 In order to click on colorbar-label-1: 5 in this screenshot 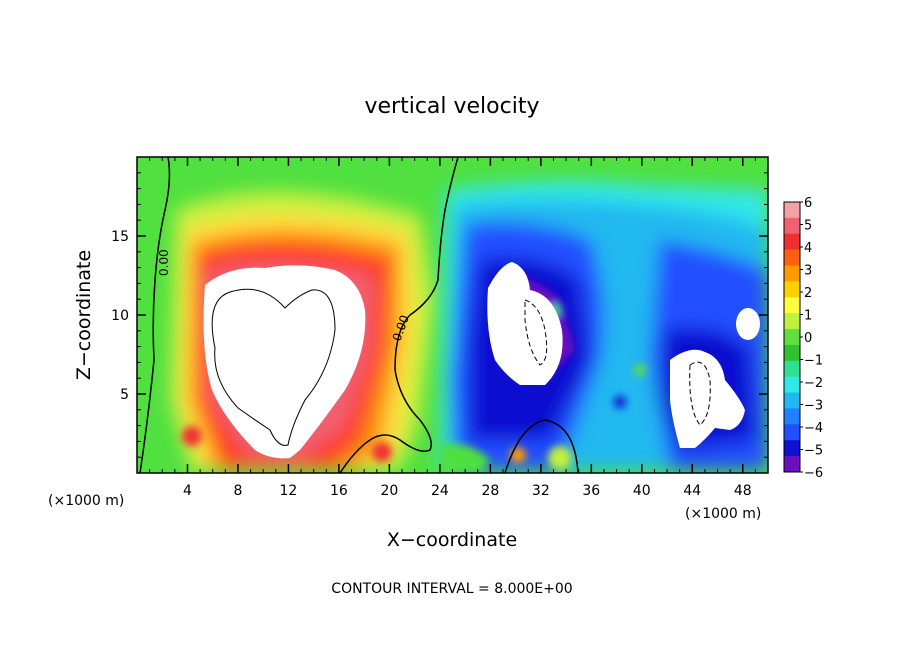, I will do `click(808, 226)`.